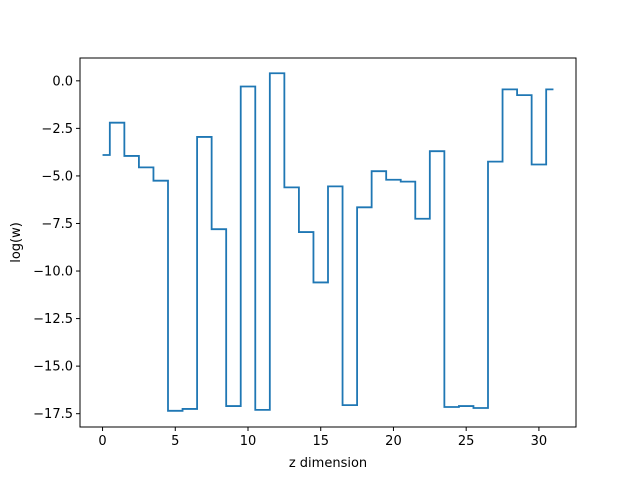  What do you see at coordinates (248, 441) in the screenshot?
I see `x-tick-label: 10` at bounding box center [248, 441].